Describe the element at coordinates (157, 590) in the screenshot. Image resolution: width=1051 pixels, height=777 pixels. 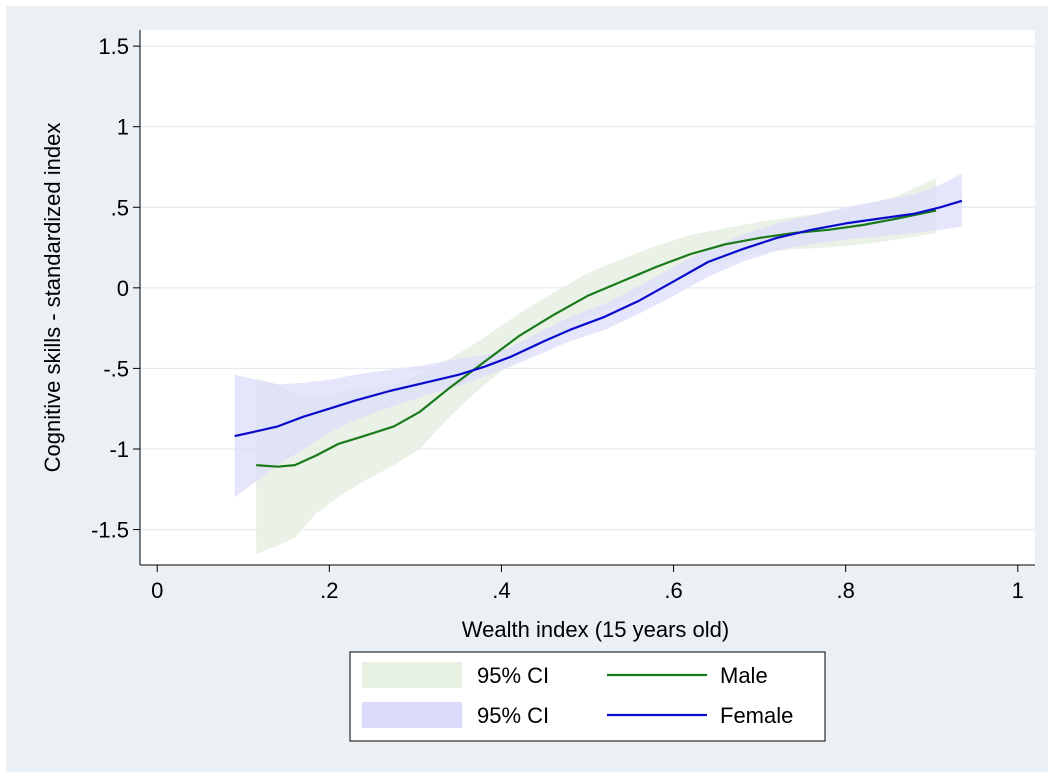
I see `x-tick-label: 0` at that location.